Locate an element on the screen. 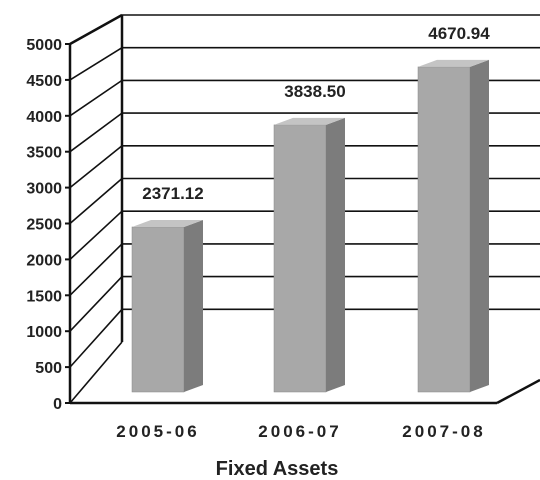 Image resolution: width=540 pixels, height=480 pixels. category-label: 2006-07 is located at coordinates (299, 431).